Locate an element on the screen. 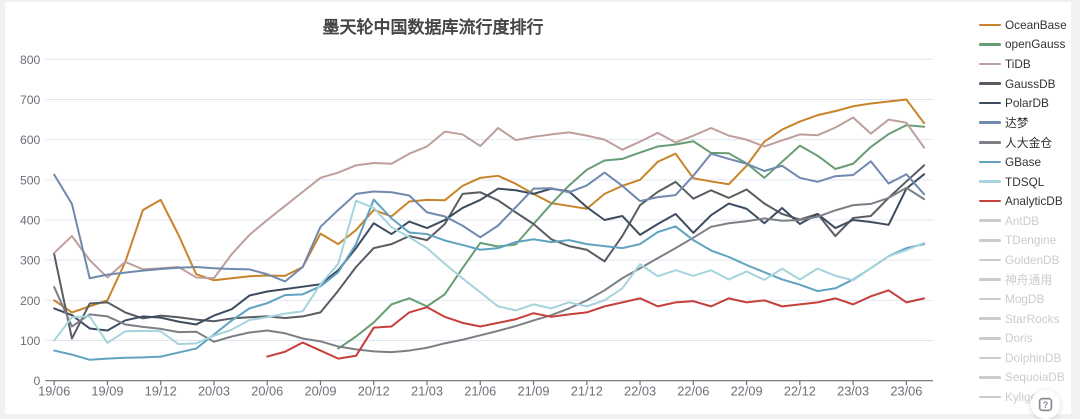 Image resolution: width=1080 pixels, height=419 pixels. legend-item-TDSQL: TDSQL is located at coordinates (1027, 182).